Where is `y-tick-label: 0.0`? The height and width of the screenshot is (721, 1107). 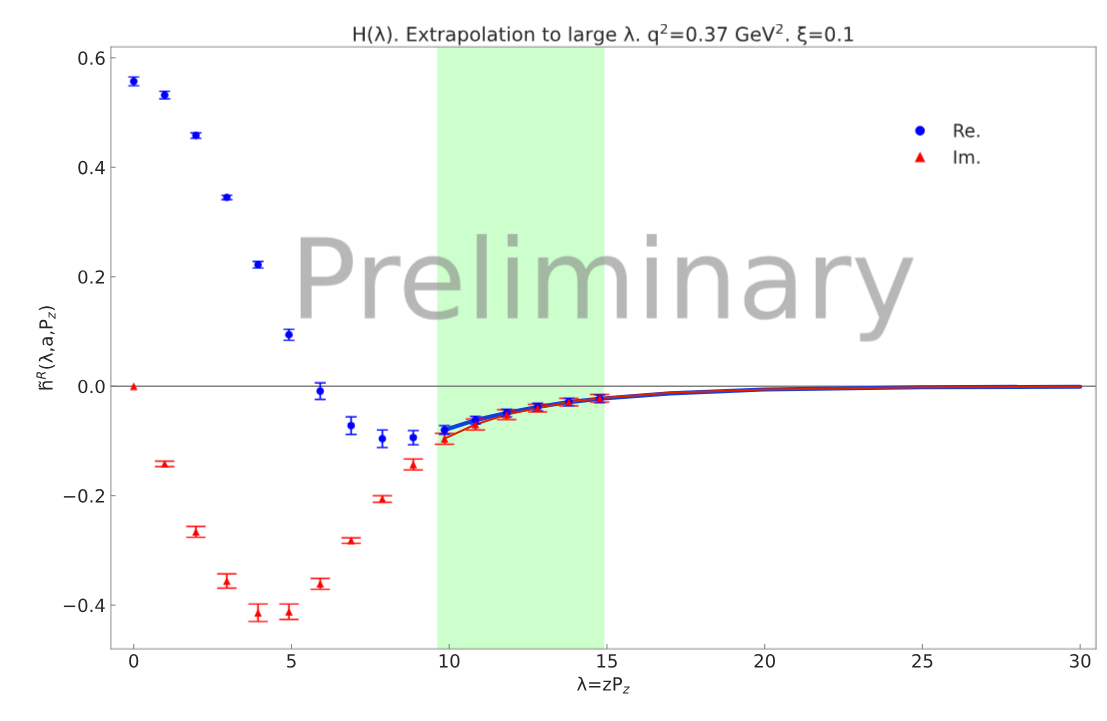
y-tick-label: 0.0 is located at coordinates (91, 386).